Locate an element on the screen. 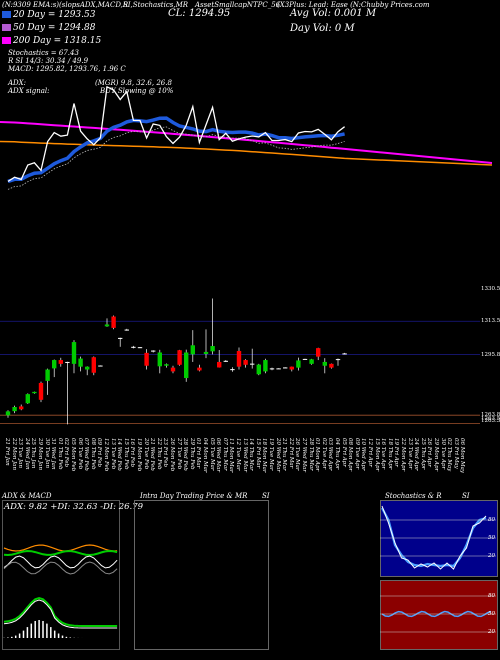 The height and width of the screenshot is (660, 500). ma50-readout: 50 Day = 1294.88 is located at coordinates (48, 28).